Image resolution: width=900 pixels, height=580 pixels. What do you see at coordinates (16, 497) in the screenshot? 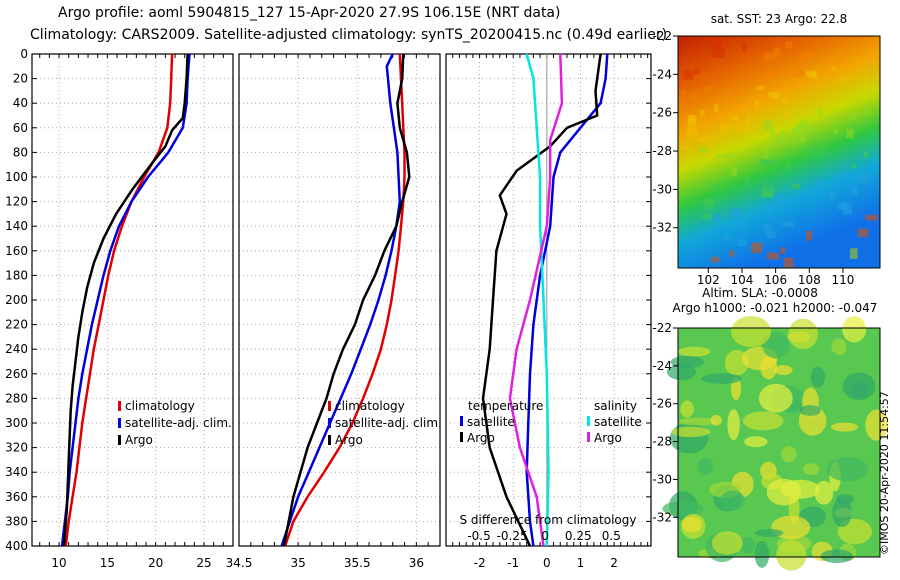
I see `y-tick-label: 360` at bounding box center [16, 497].